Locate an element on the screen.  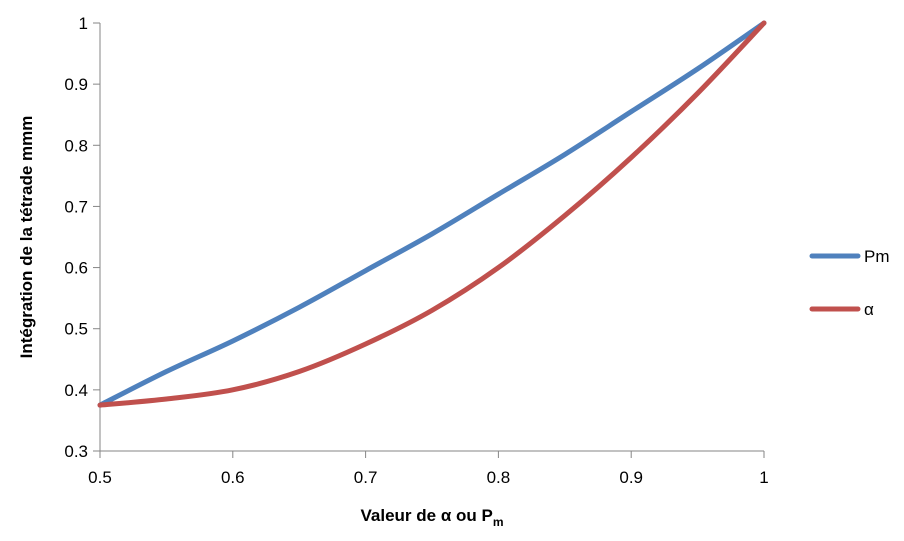
y-tick-label: 0.5 is located at coordinates (76, 329).